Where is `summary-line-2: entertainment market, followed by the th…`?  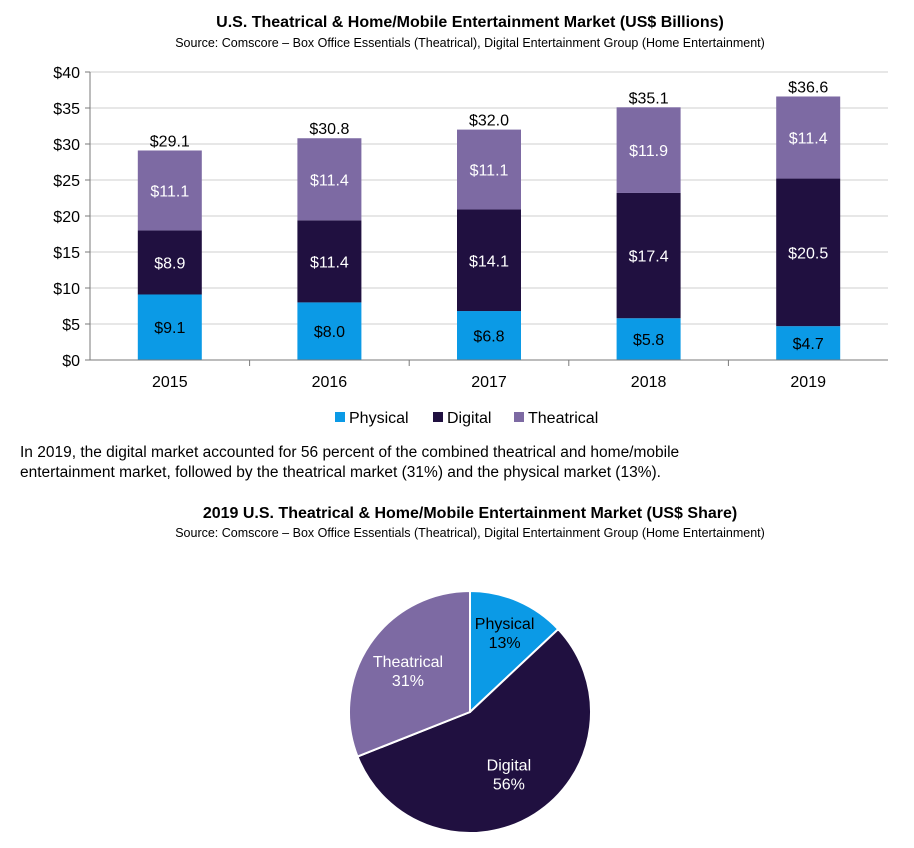
summary-line-2: entertainment market, followed by the th… is located at coordinates (340, 472).